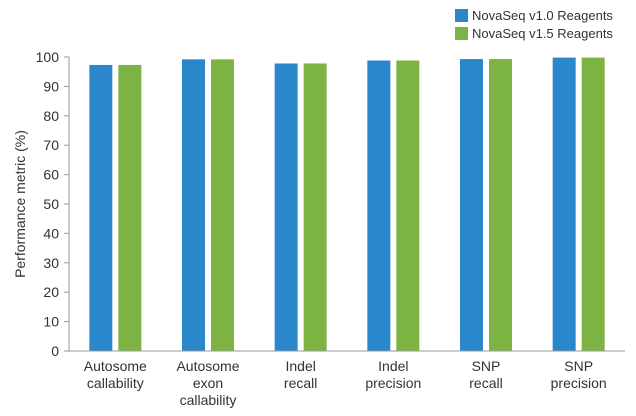 This screenshot has height=416, width=636. I want to click on y-tick-label: 60, so click(51, 175).